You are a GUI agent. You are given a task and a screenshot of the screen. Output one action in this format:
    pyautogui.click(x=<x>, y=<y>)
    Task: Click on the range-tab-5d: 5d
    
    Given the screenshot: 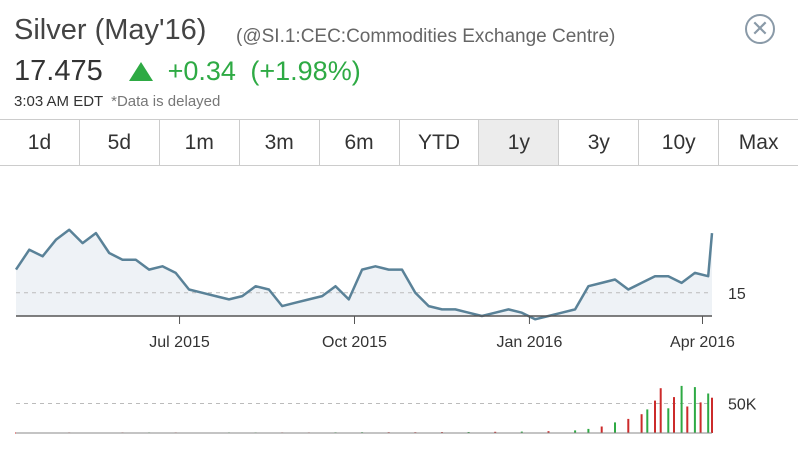 What is the action you would take?
    pyautogui.click(x=120, y=142)
    